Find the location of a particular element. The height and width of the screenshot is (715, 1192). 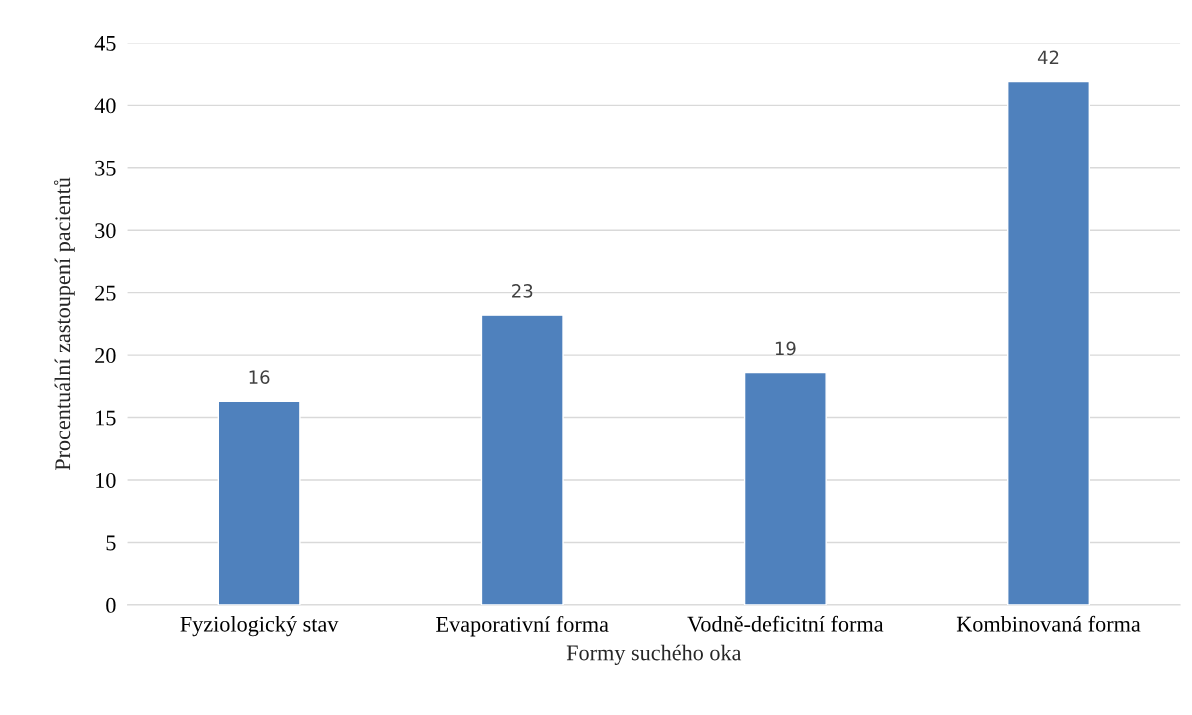

y-tick-label: 5 is located at coordinates (111, 543).